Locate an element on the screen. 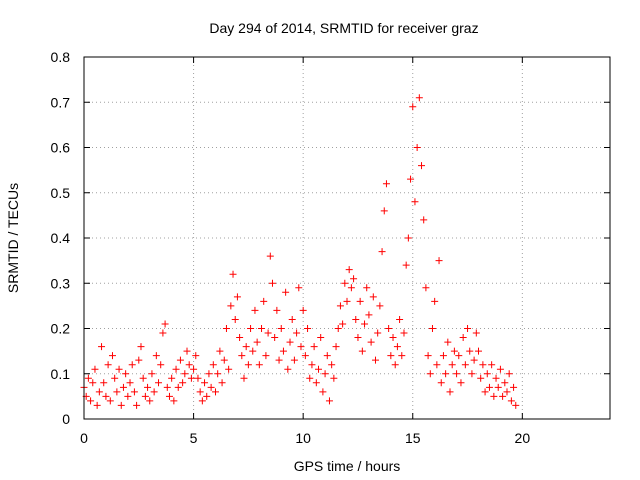  y-tick-label: 0.3 is located at coordinates (61, 283).